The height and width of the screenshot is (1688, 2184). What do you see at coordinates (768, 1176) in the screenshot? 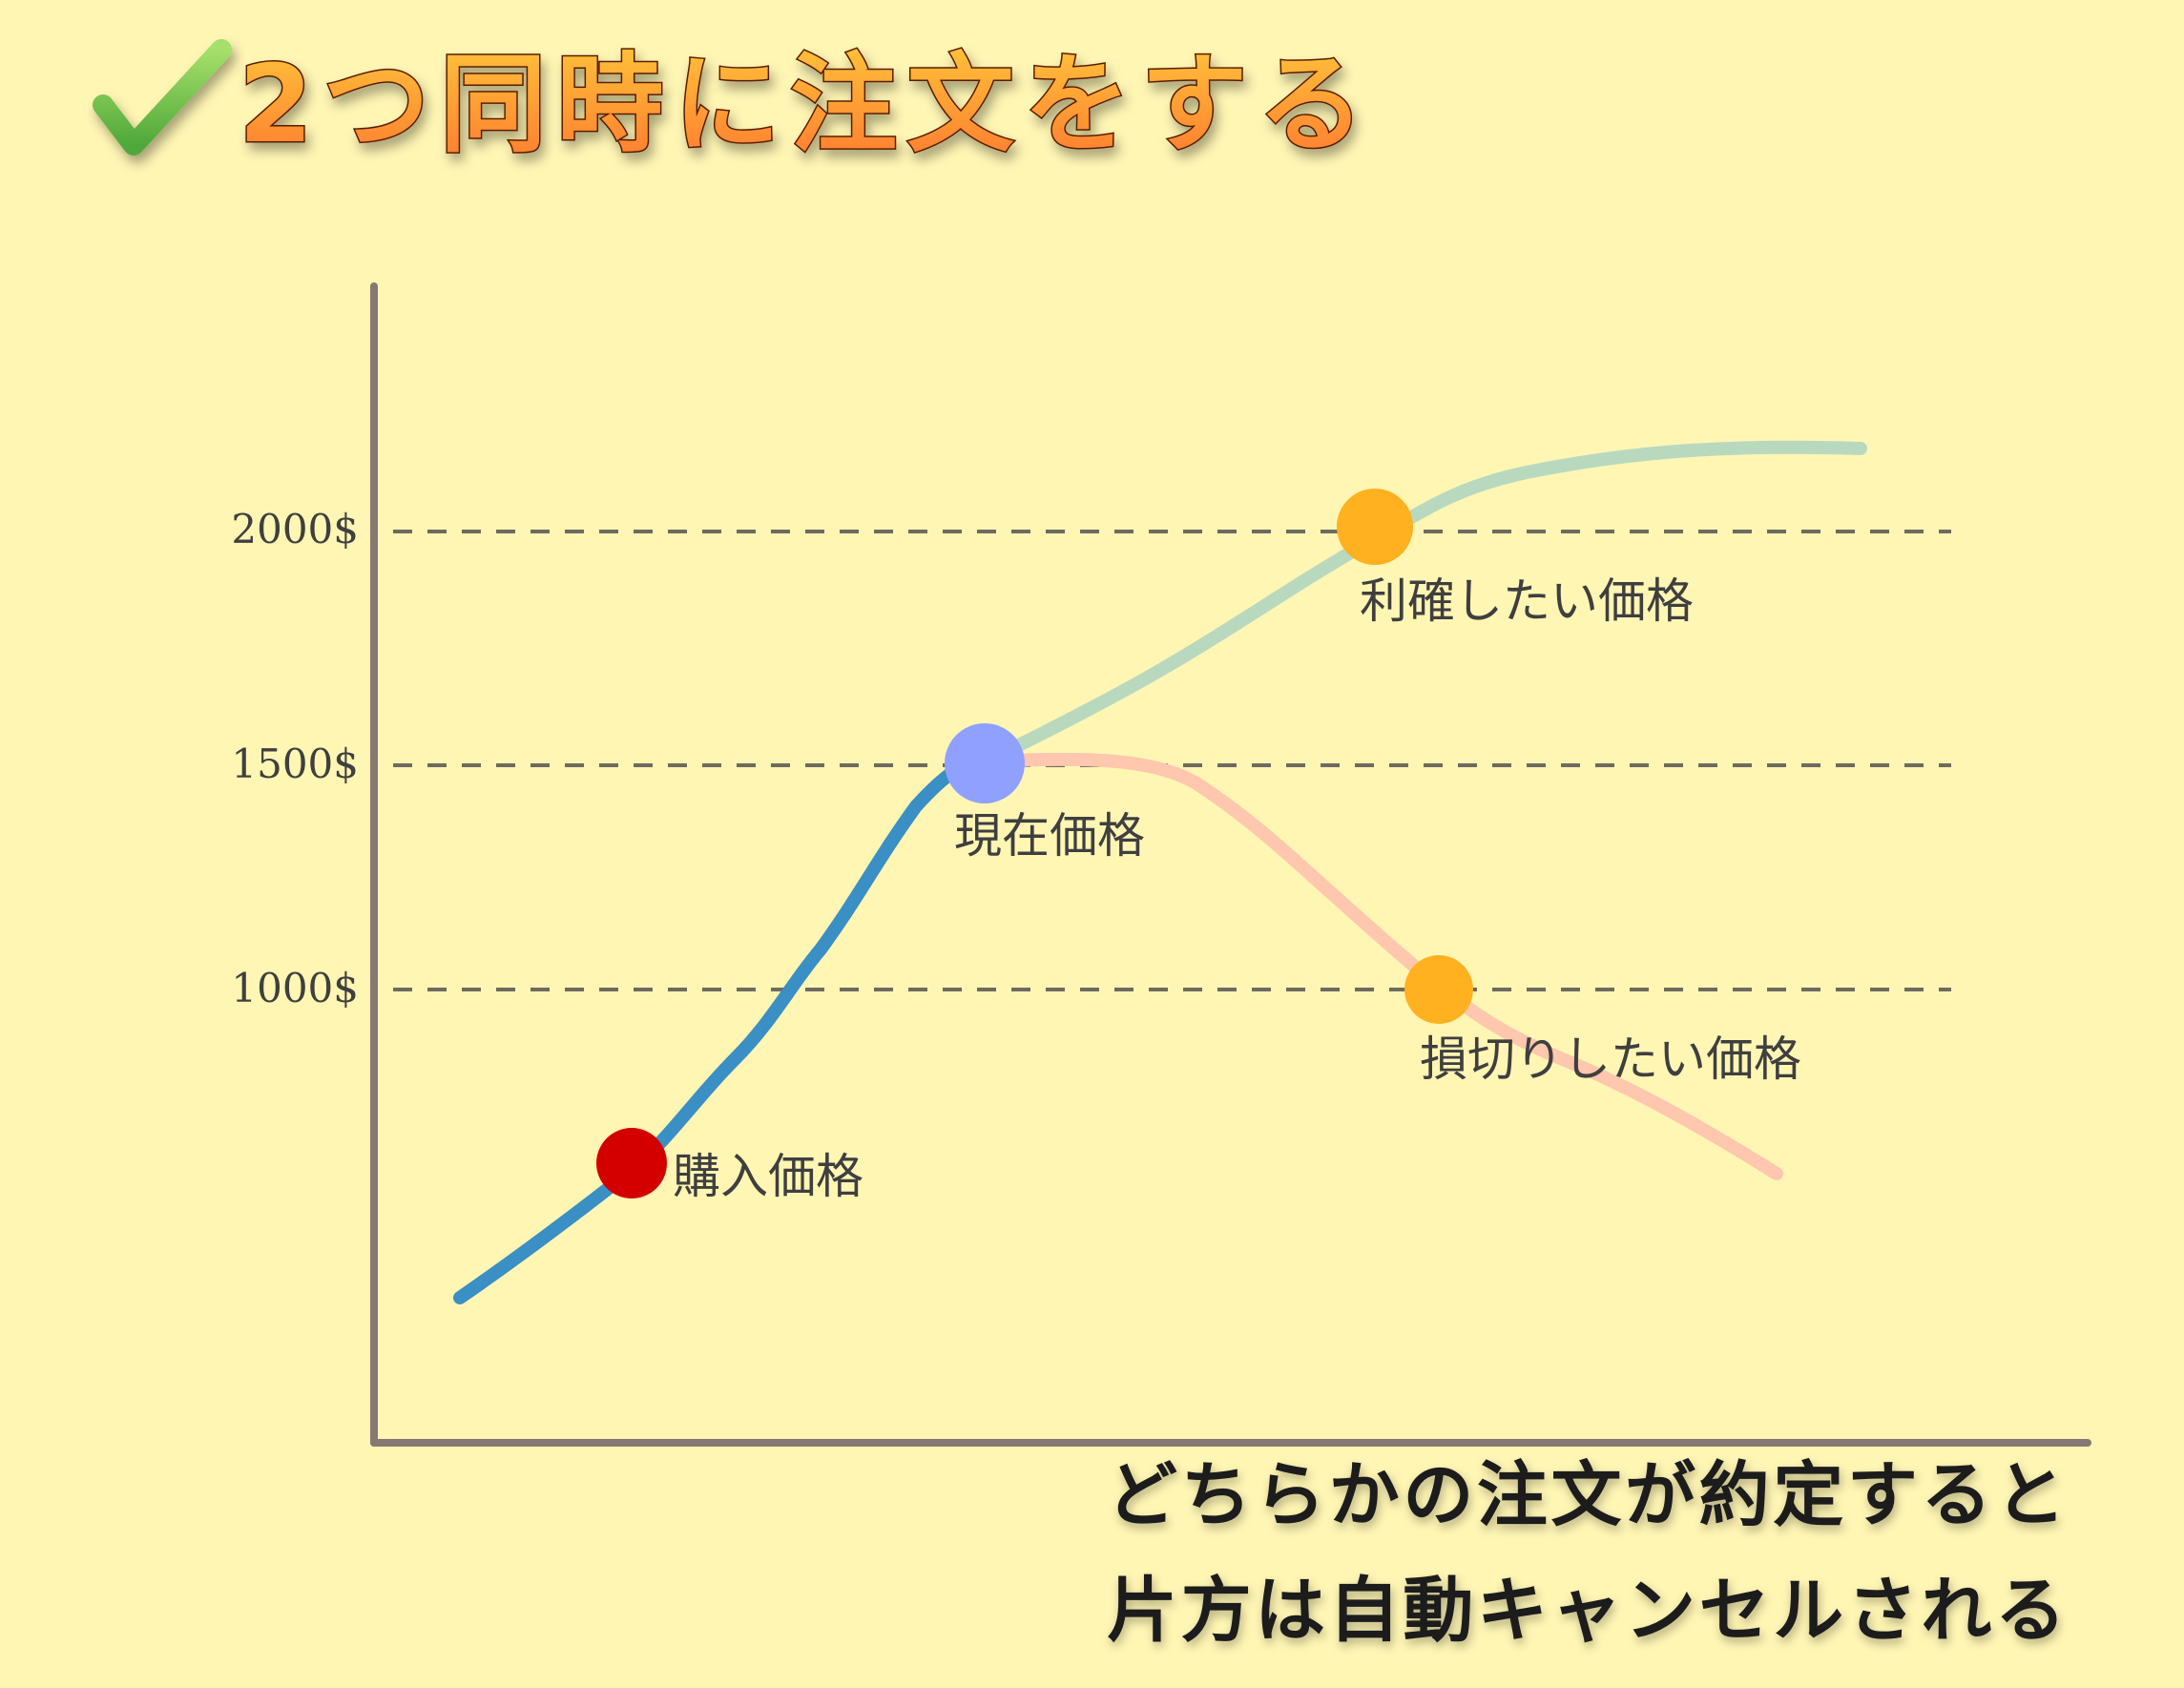
I see `buy-price-label: 購入価格` at bounding box center [768, 1176].